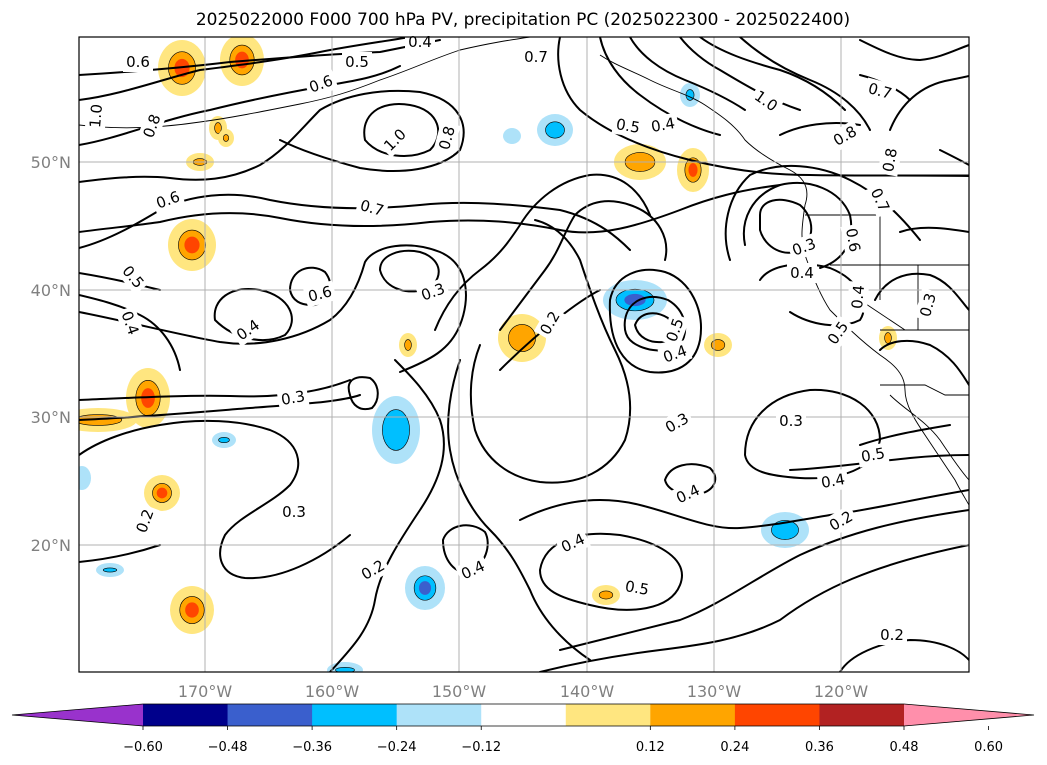 The image size is (1047, 765). What do you see at coordinates (51, 545) in the screenshot?
I see `lat-tick-label: 20°N` at bounding box center [51, 545].